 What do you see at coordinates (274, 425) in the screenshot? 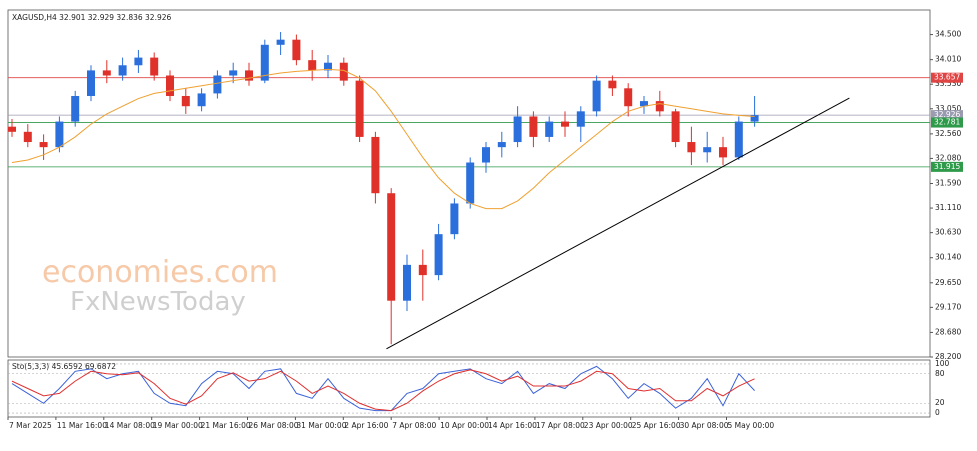
I see `x-tick-label: 26 Mar 08:00` at bounding box center [274, 425].